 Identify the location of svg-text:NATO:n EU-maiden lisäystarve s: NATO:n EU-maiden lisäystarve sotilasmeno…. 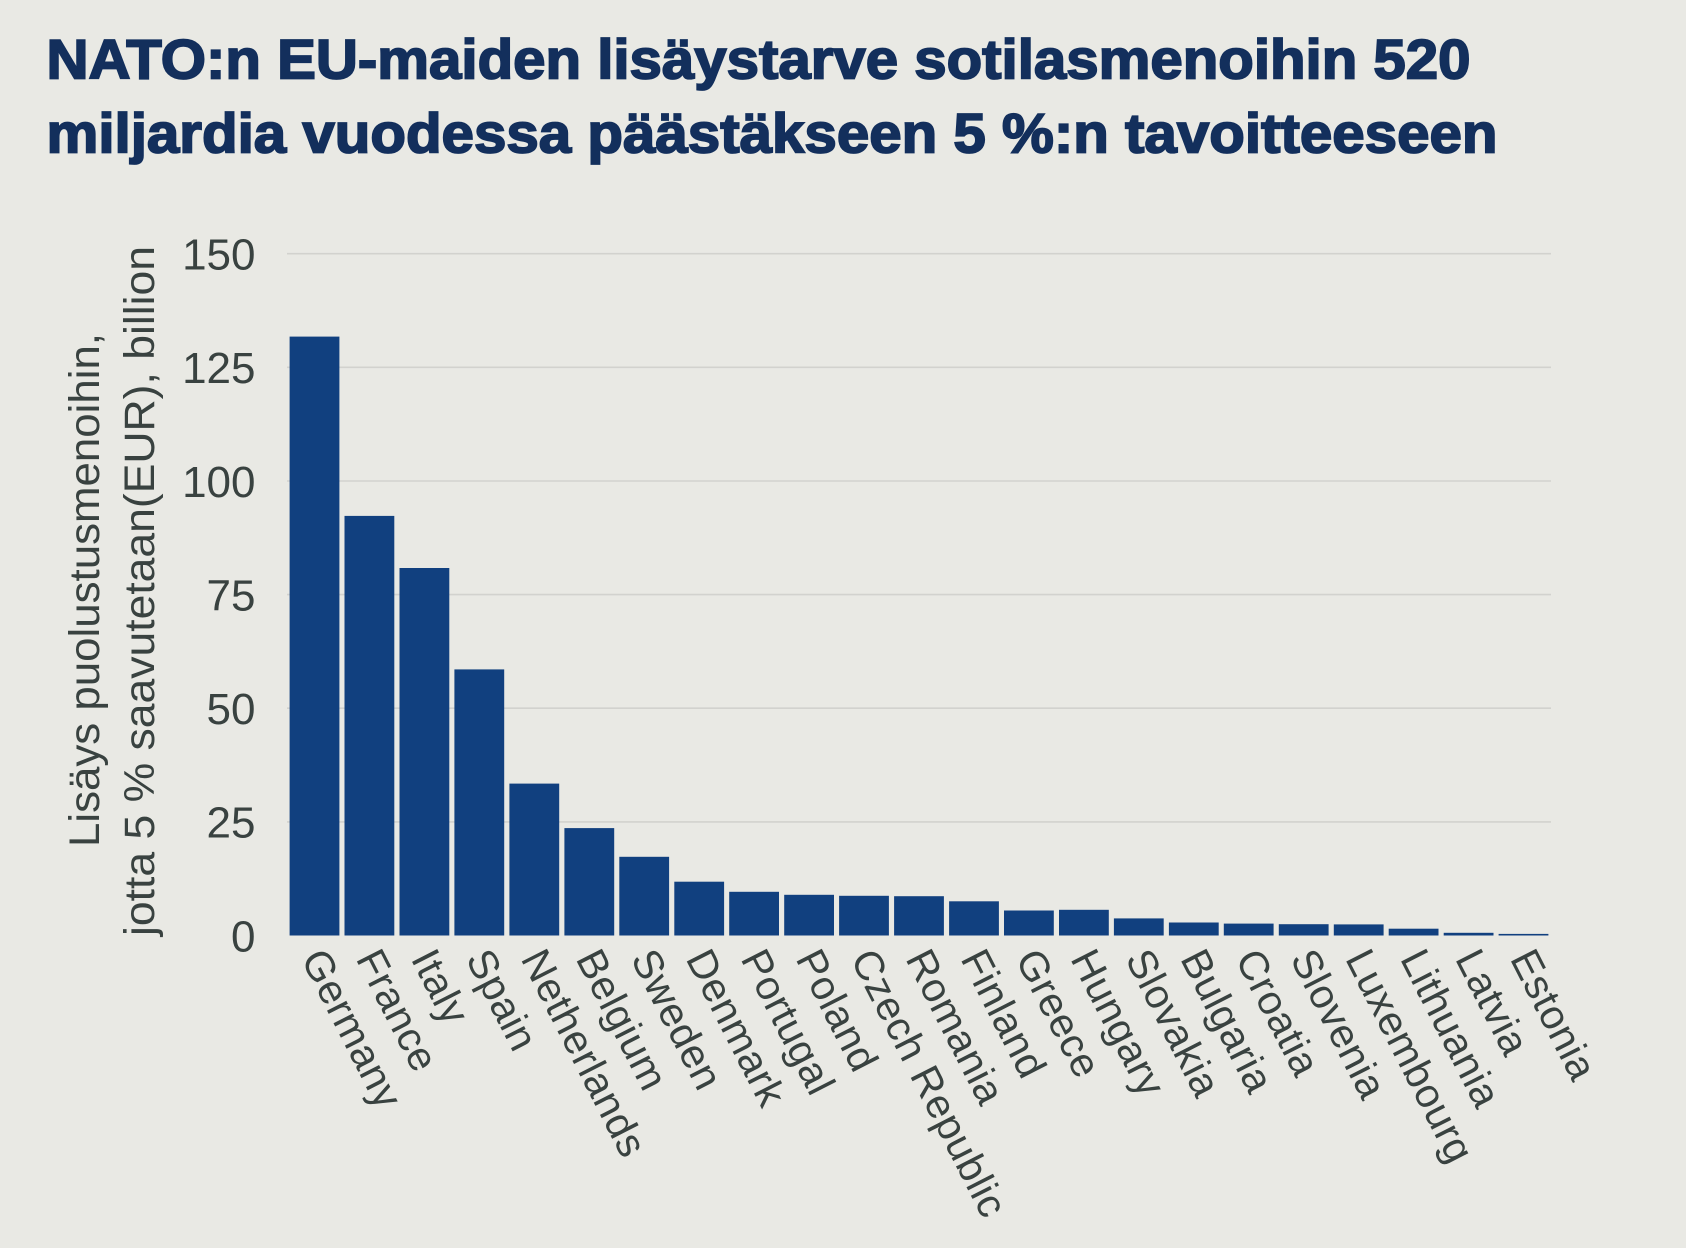
(759, 59).